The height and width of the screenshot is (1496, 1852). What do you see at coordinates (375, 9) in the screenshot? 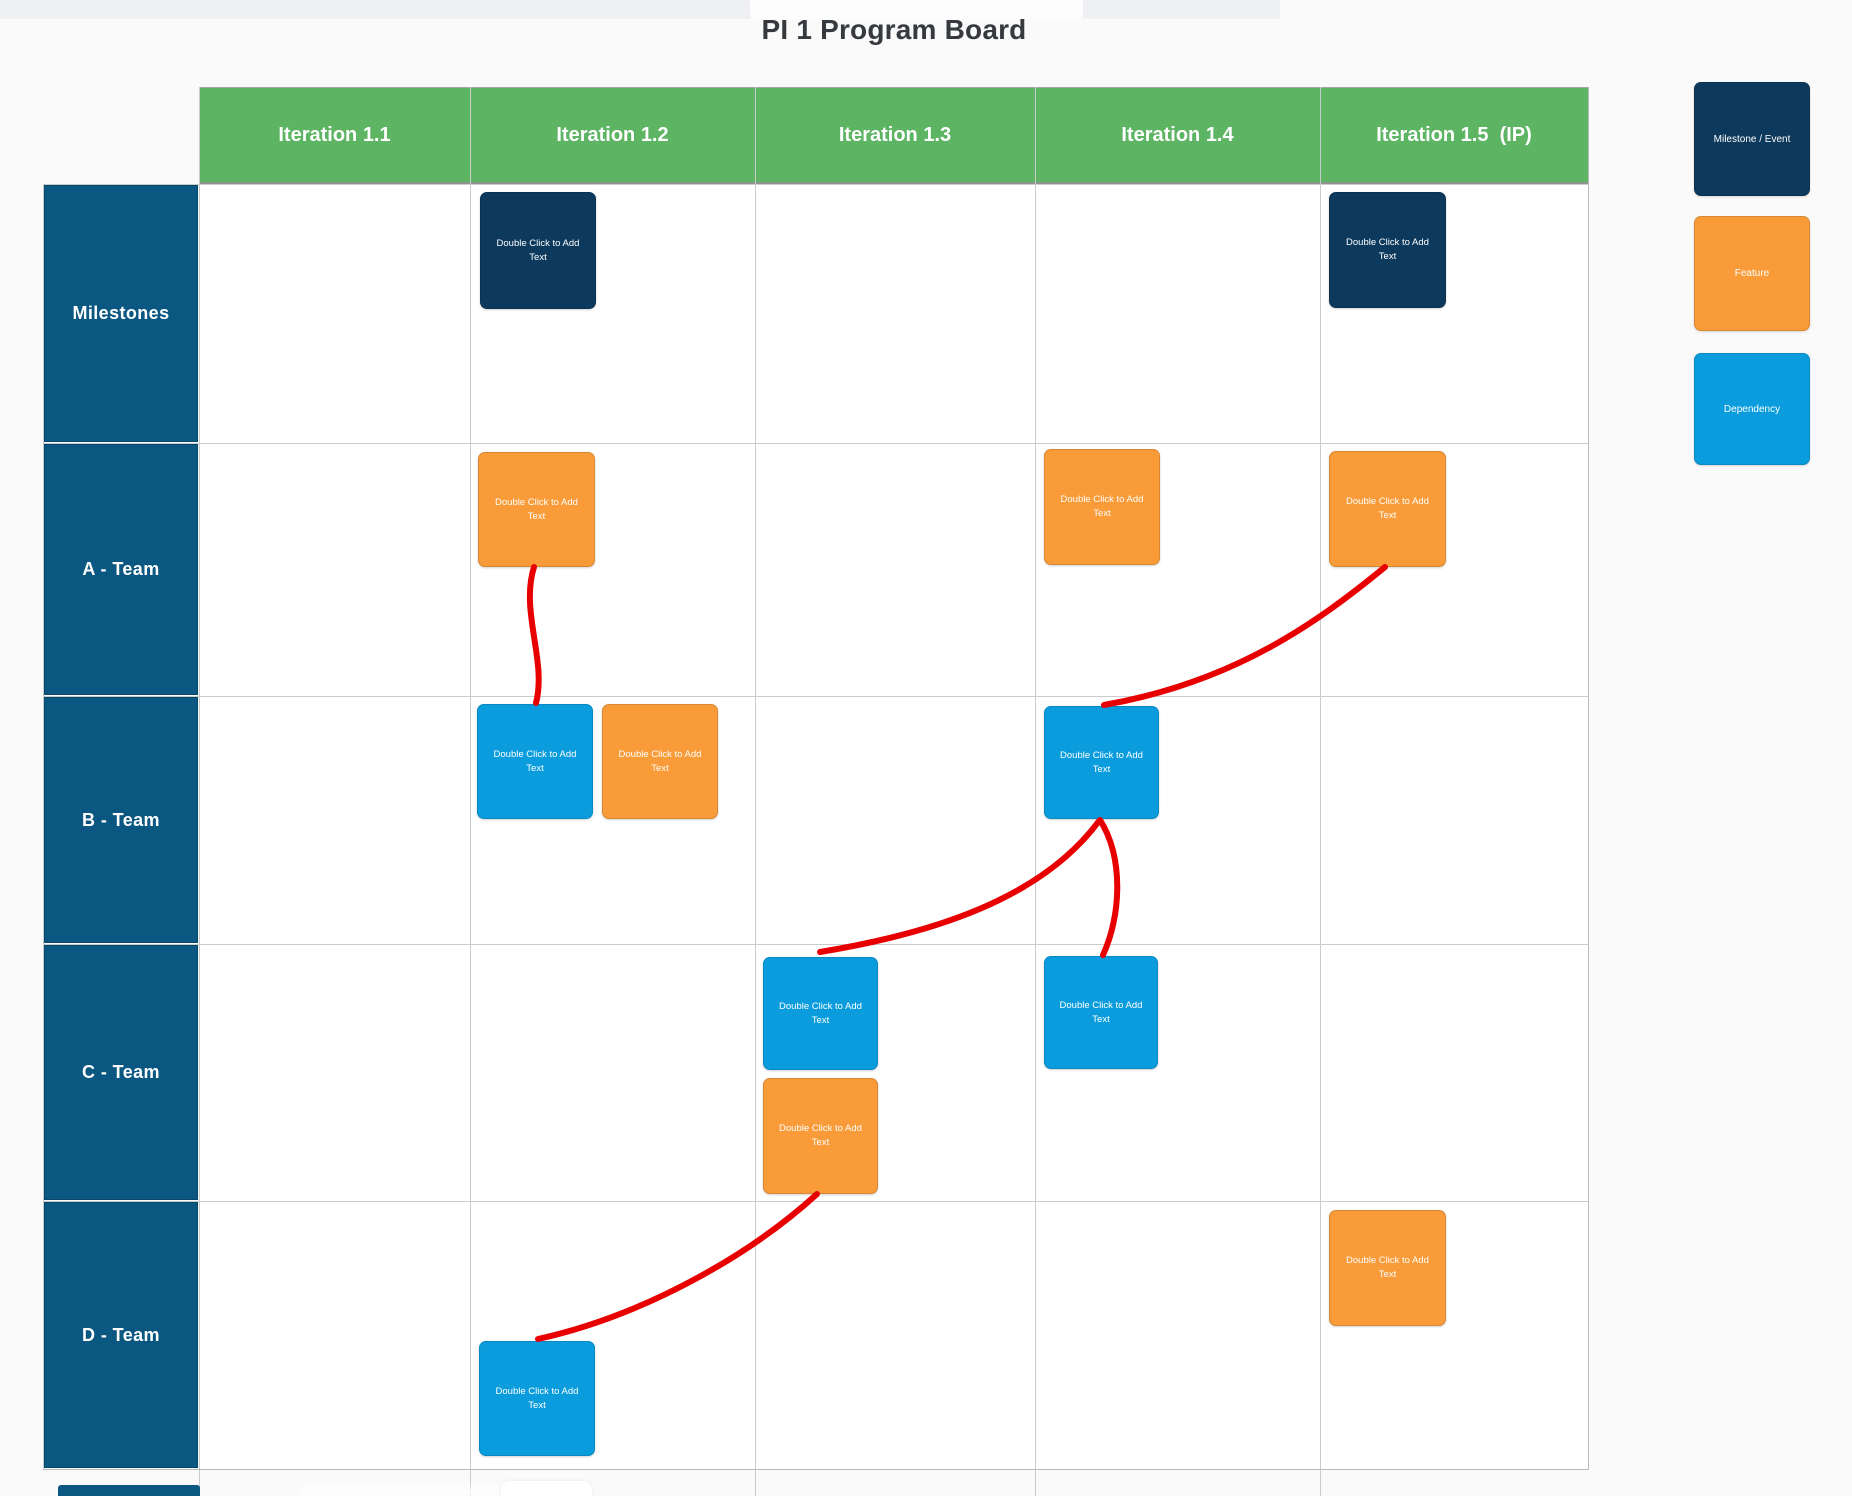
I see `top-strip-left` at bounding box center [375, 9].